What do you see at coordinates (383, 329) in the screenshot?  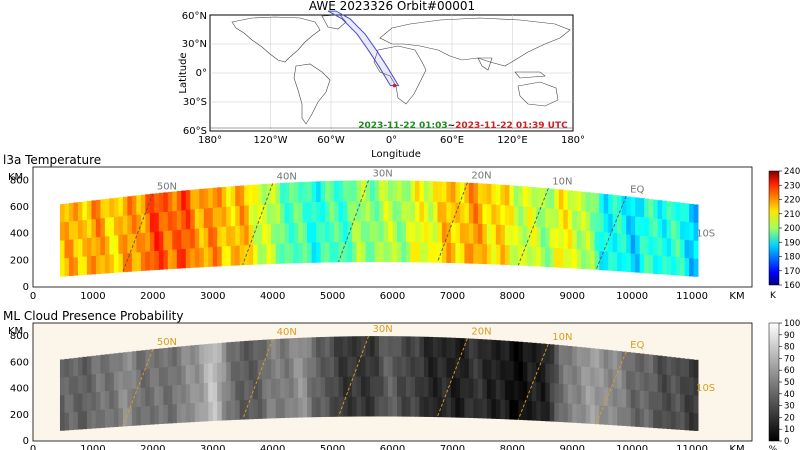 I see `latitude-label: 30N` at bounding box center [383, 329].